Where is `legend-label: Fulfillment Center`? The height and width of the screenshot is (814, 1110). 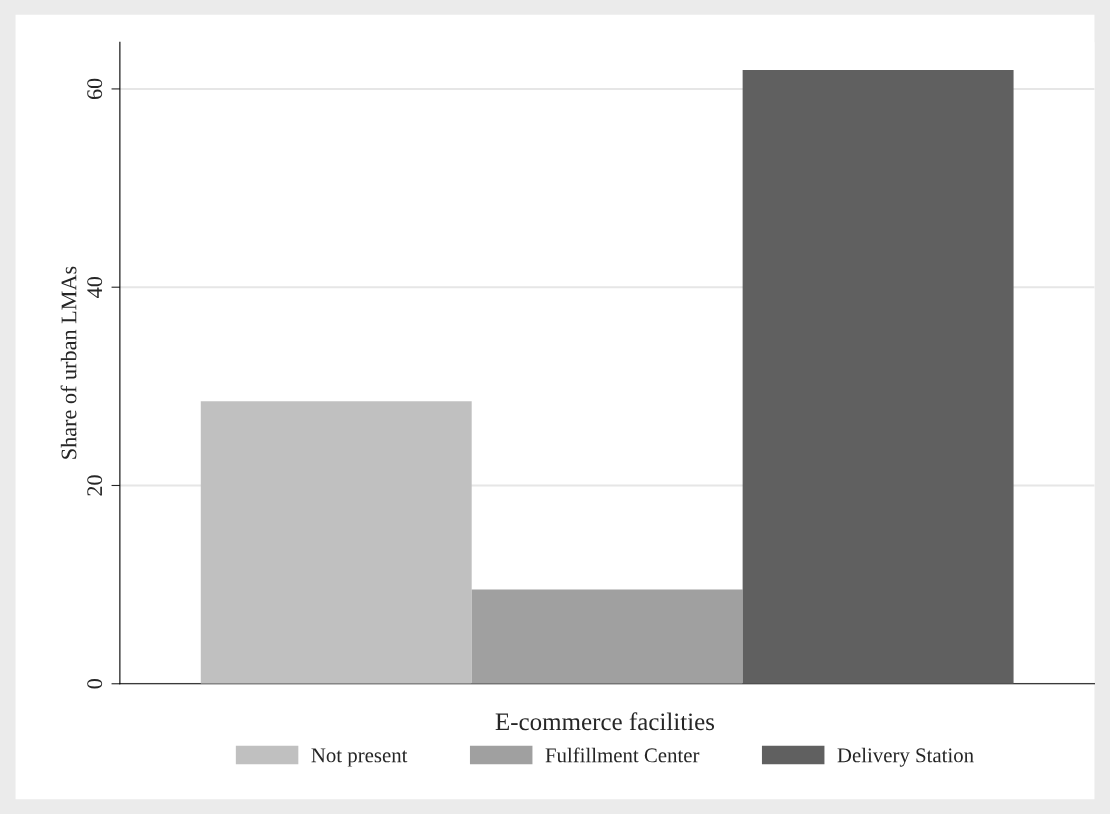 legend-label: Fulfillment Center is located at coordinates (622, 755).